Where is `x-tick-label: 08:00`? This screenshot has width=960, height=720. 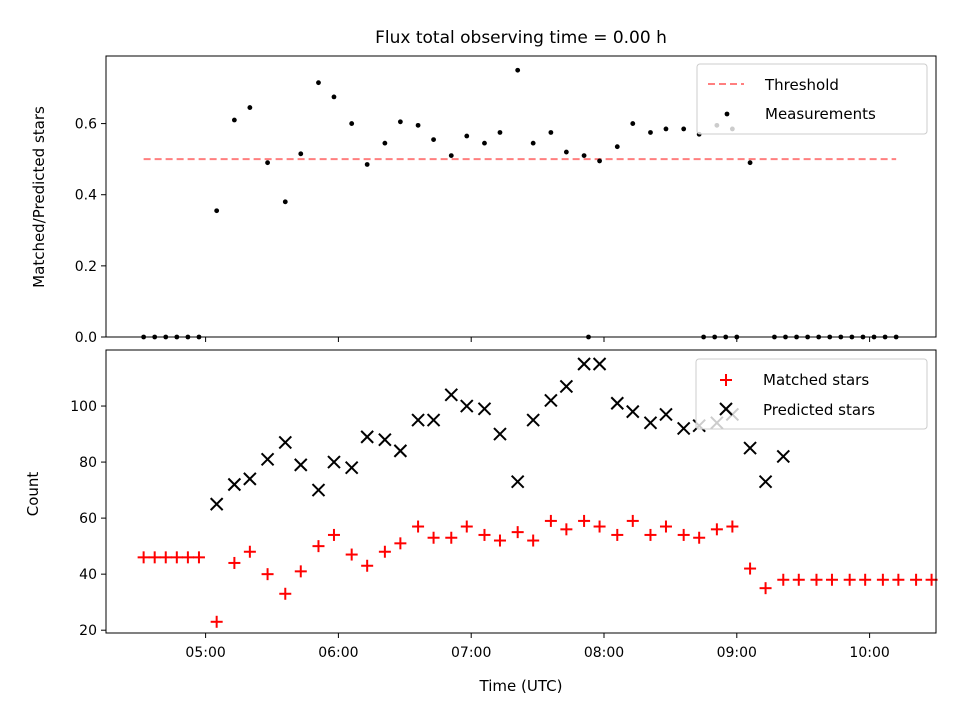
x-tick-label: 08:00 is located at coordinates (604, 653).